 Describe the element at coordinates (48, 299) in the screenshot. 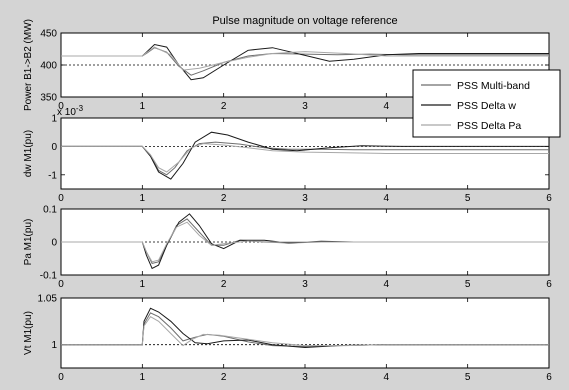

I see `y-tick-label: 1.05` at that location.